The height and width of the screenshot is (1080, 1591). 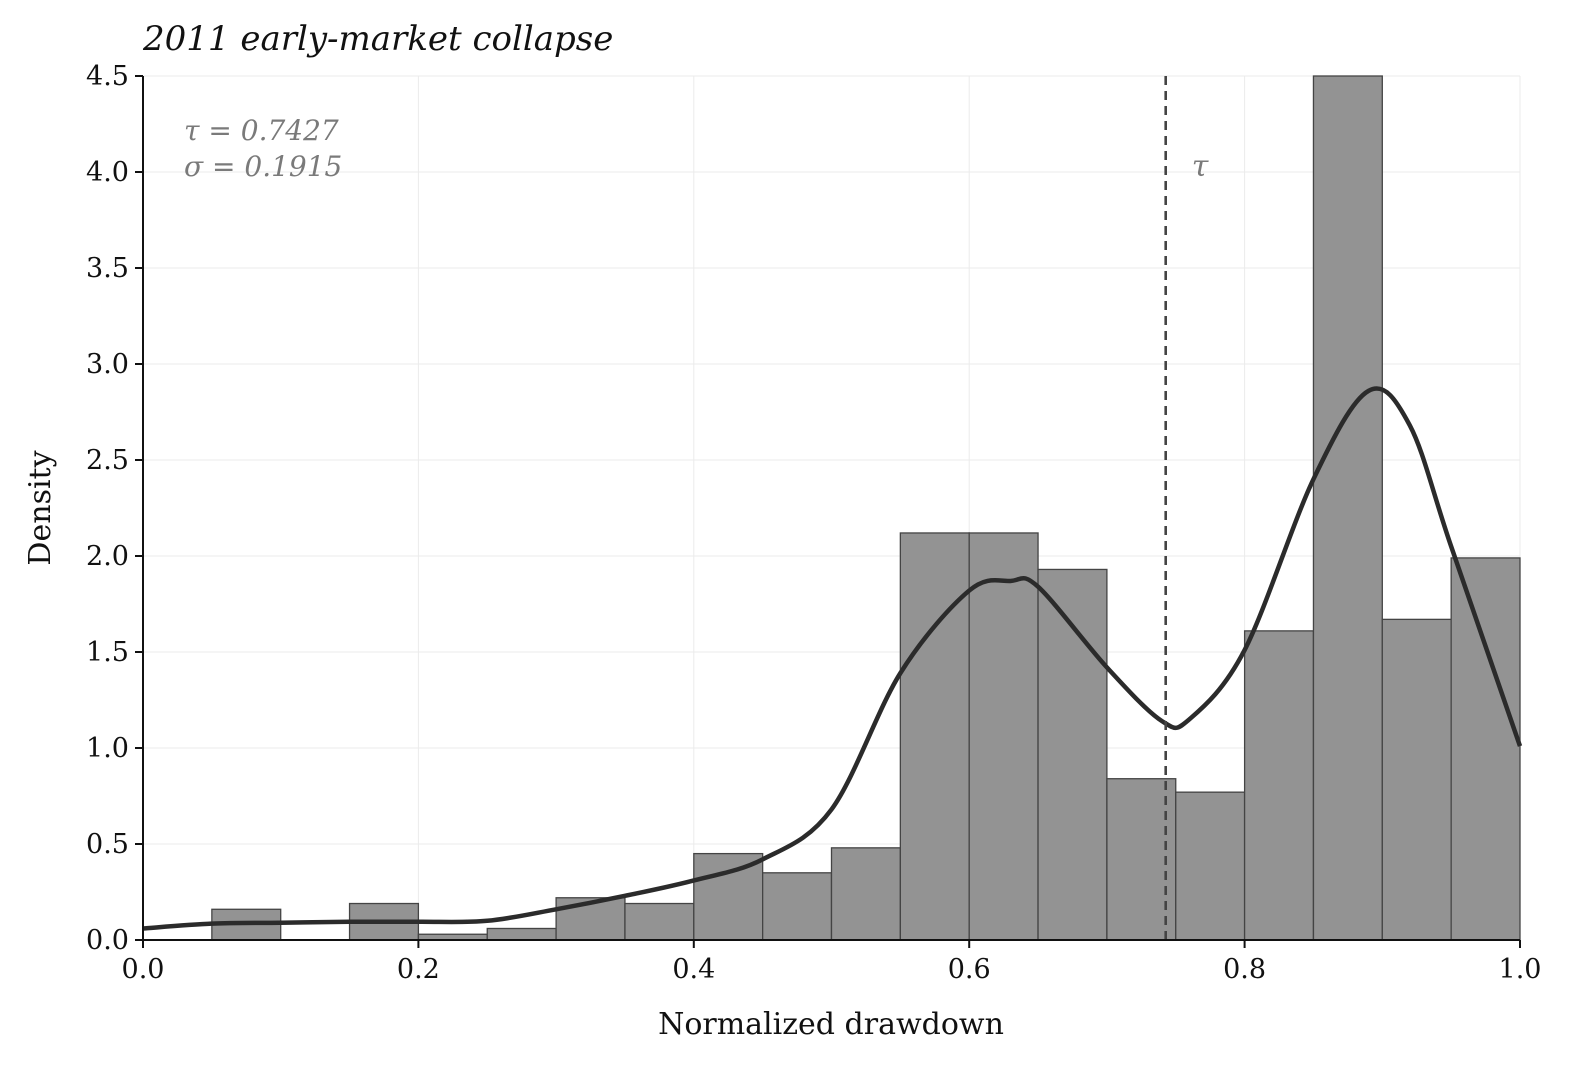 I want to click on y-tick-label-0: 0.0, so click(x=107, y=940).